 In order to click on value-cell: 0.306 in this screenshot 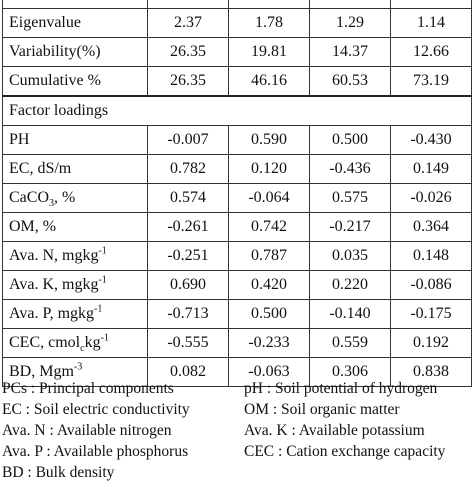, I will do `click(350, 372)`.